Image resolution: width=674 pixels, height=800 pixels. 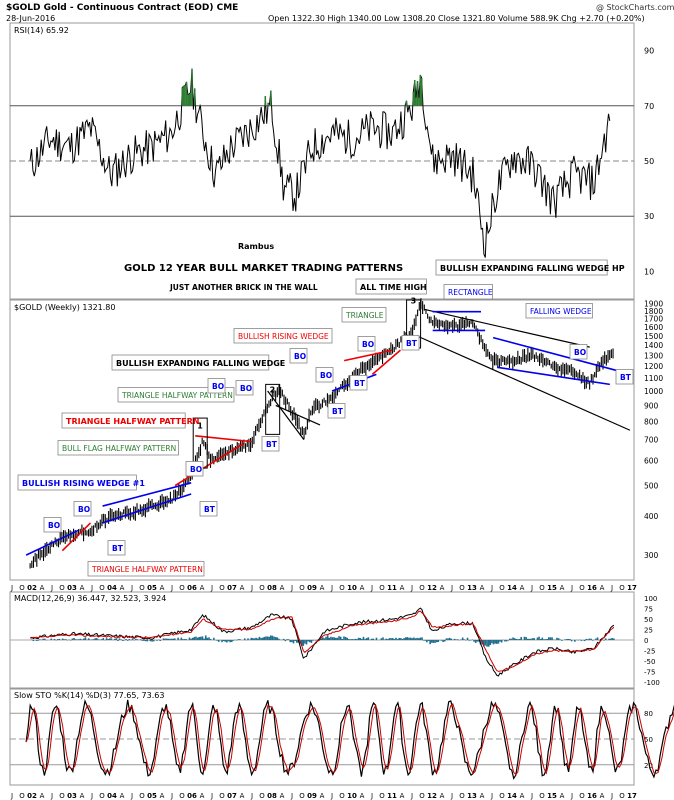 I want to click on macd-tick-label: 0, so click(x=646, y=641).